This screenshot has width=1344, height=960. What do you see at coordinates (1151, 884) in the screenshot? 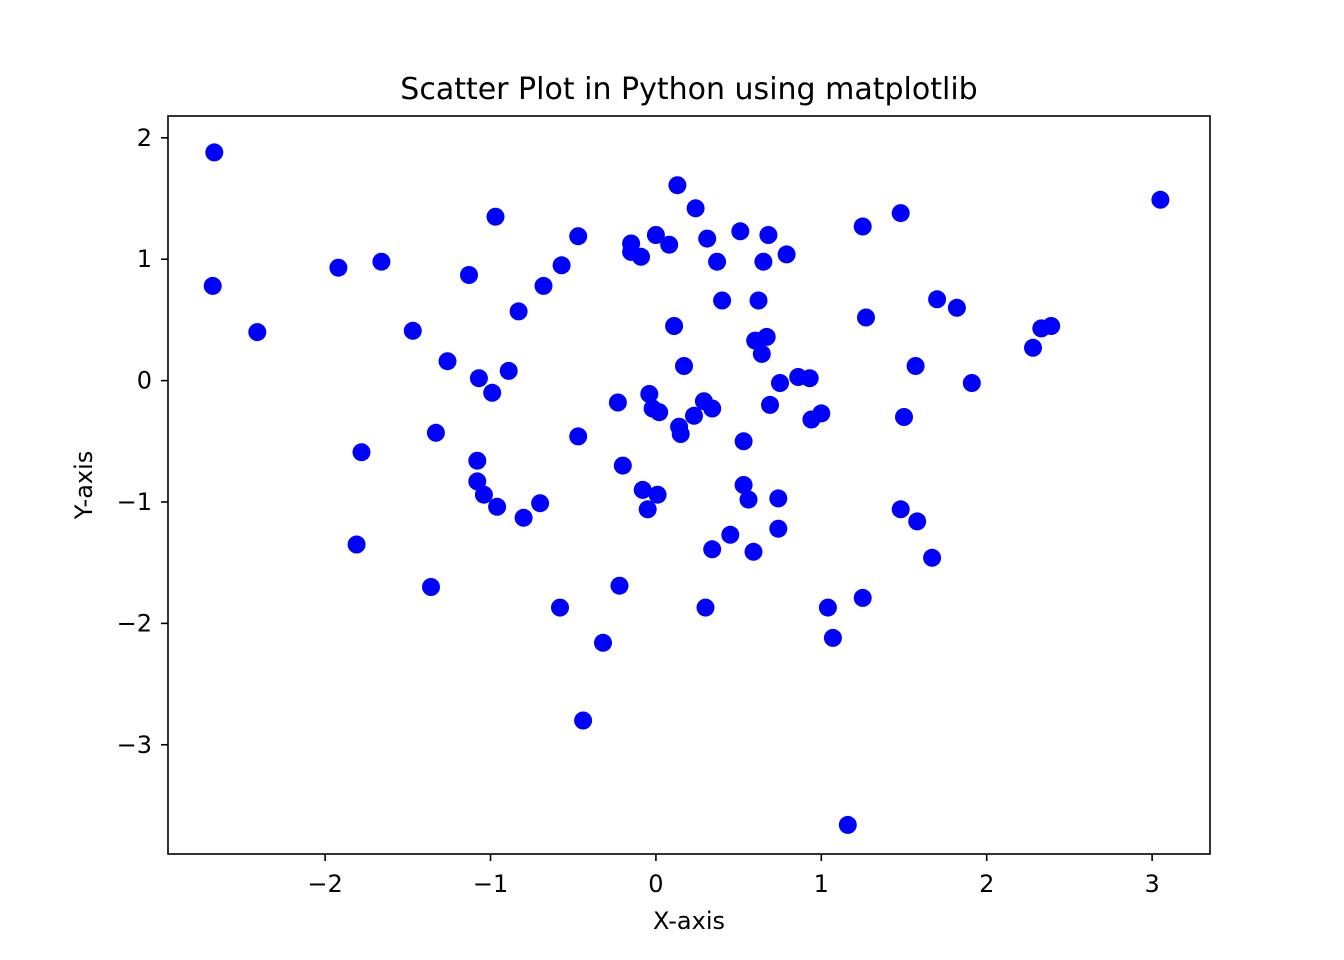
I see `x-tick-label: 3` at bounding box center [1151, 884].